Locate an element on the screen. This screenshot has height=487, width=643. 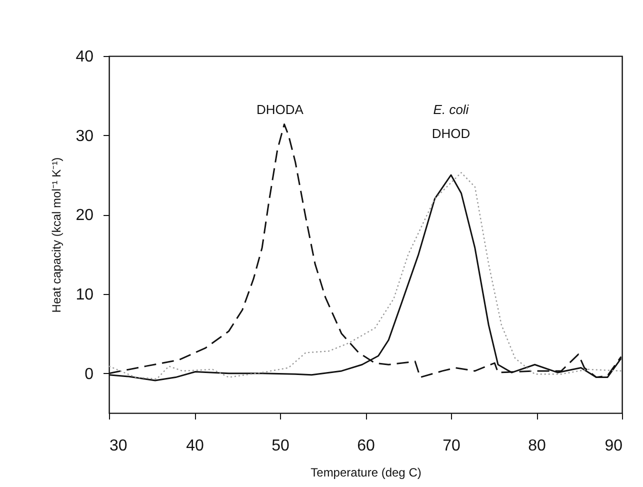
x-tick-label: 70 is located at coordinates (451, 446).